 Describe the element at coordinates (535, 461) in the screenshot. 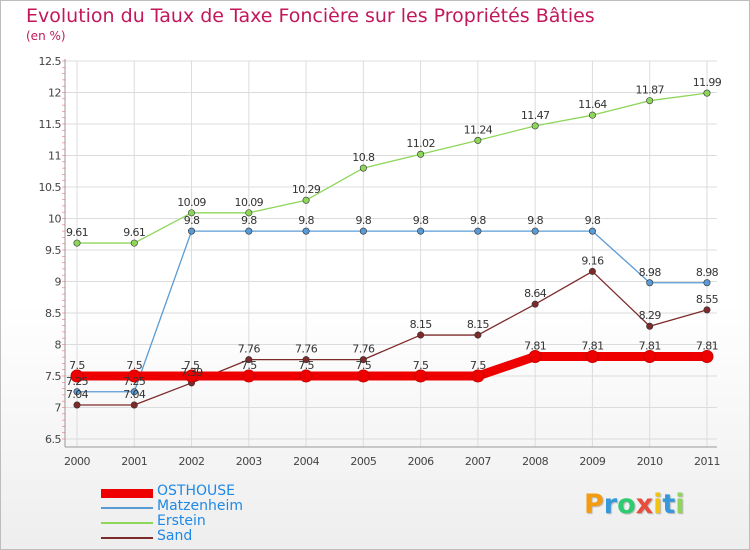

I see `x-tick-label: 2008` at that location.